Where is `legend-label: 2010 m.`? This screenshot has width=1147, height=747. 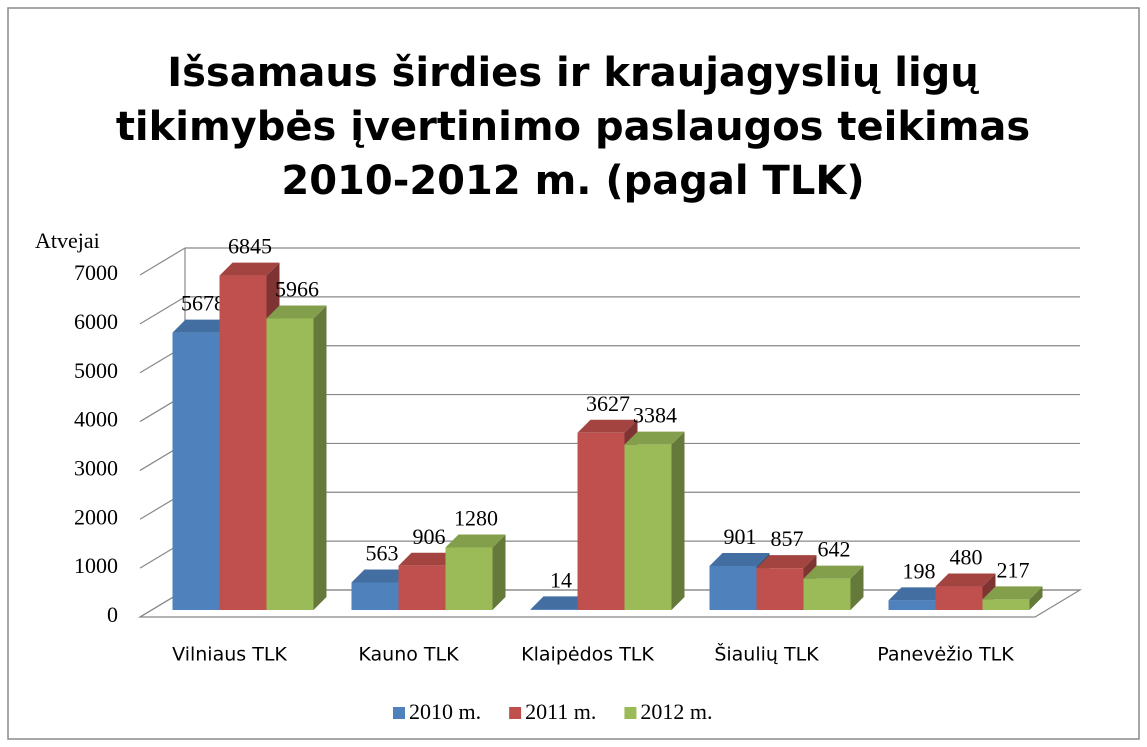 legend-label: 2010 m. is located at coordinates (445, 711).